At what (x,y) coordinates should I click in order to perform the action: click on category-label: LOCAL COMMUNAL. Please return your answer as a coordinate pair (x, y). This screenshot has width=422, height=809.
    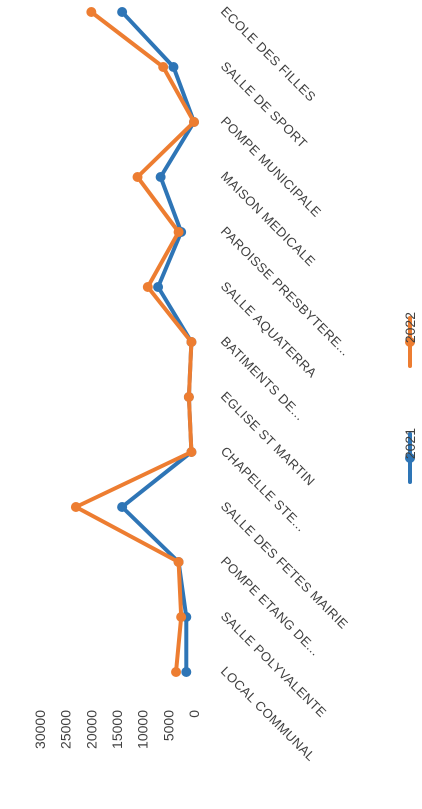
    Looking at the image, I should click on (268, 714).